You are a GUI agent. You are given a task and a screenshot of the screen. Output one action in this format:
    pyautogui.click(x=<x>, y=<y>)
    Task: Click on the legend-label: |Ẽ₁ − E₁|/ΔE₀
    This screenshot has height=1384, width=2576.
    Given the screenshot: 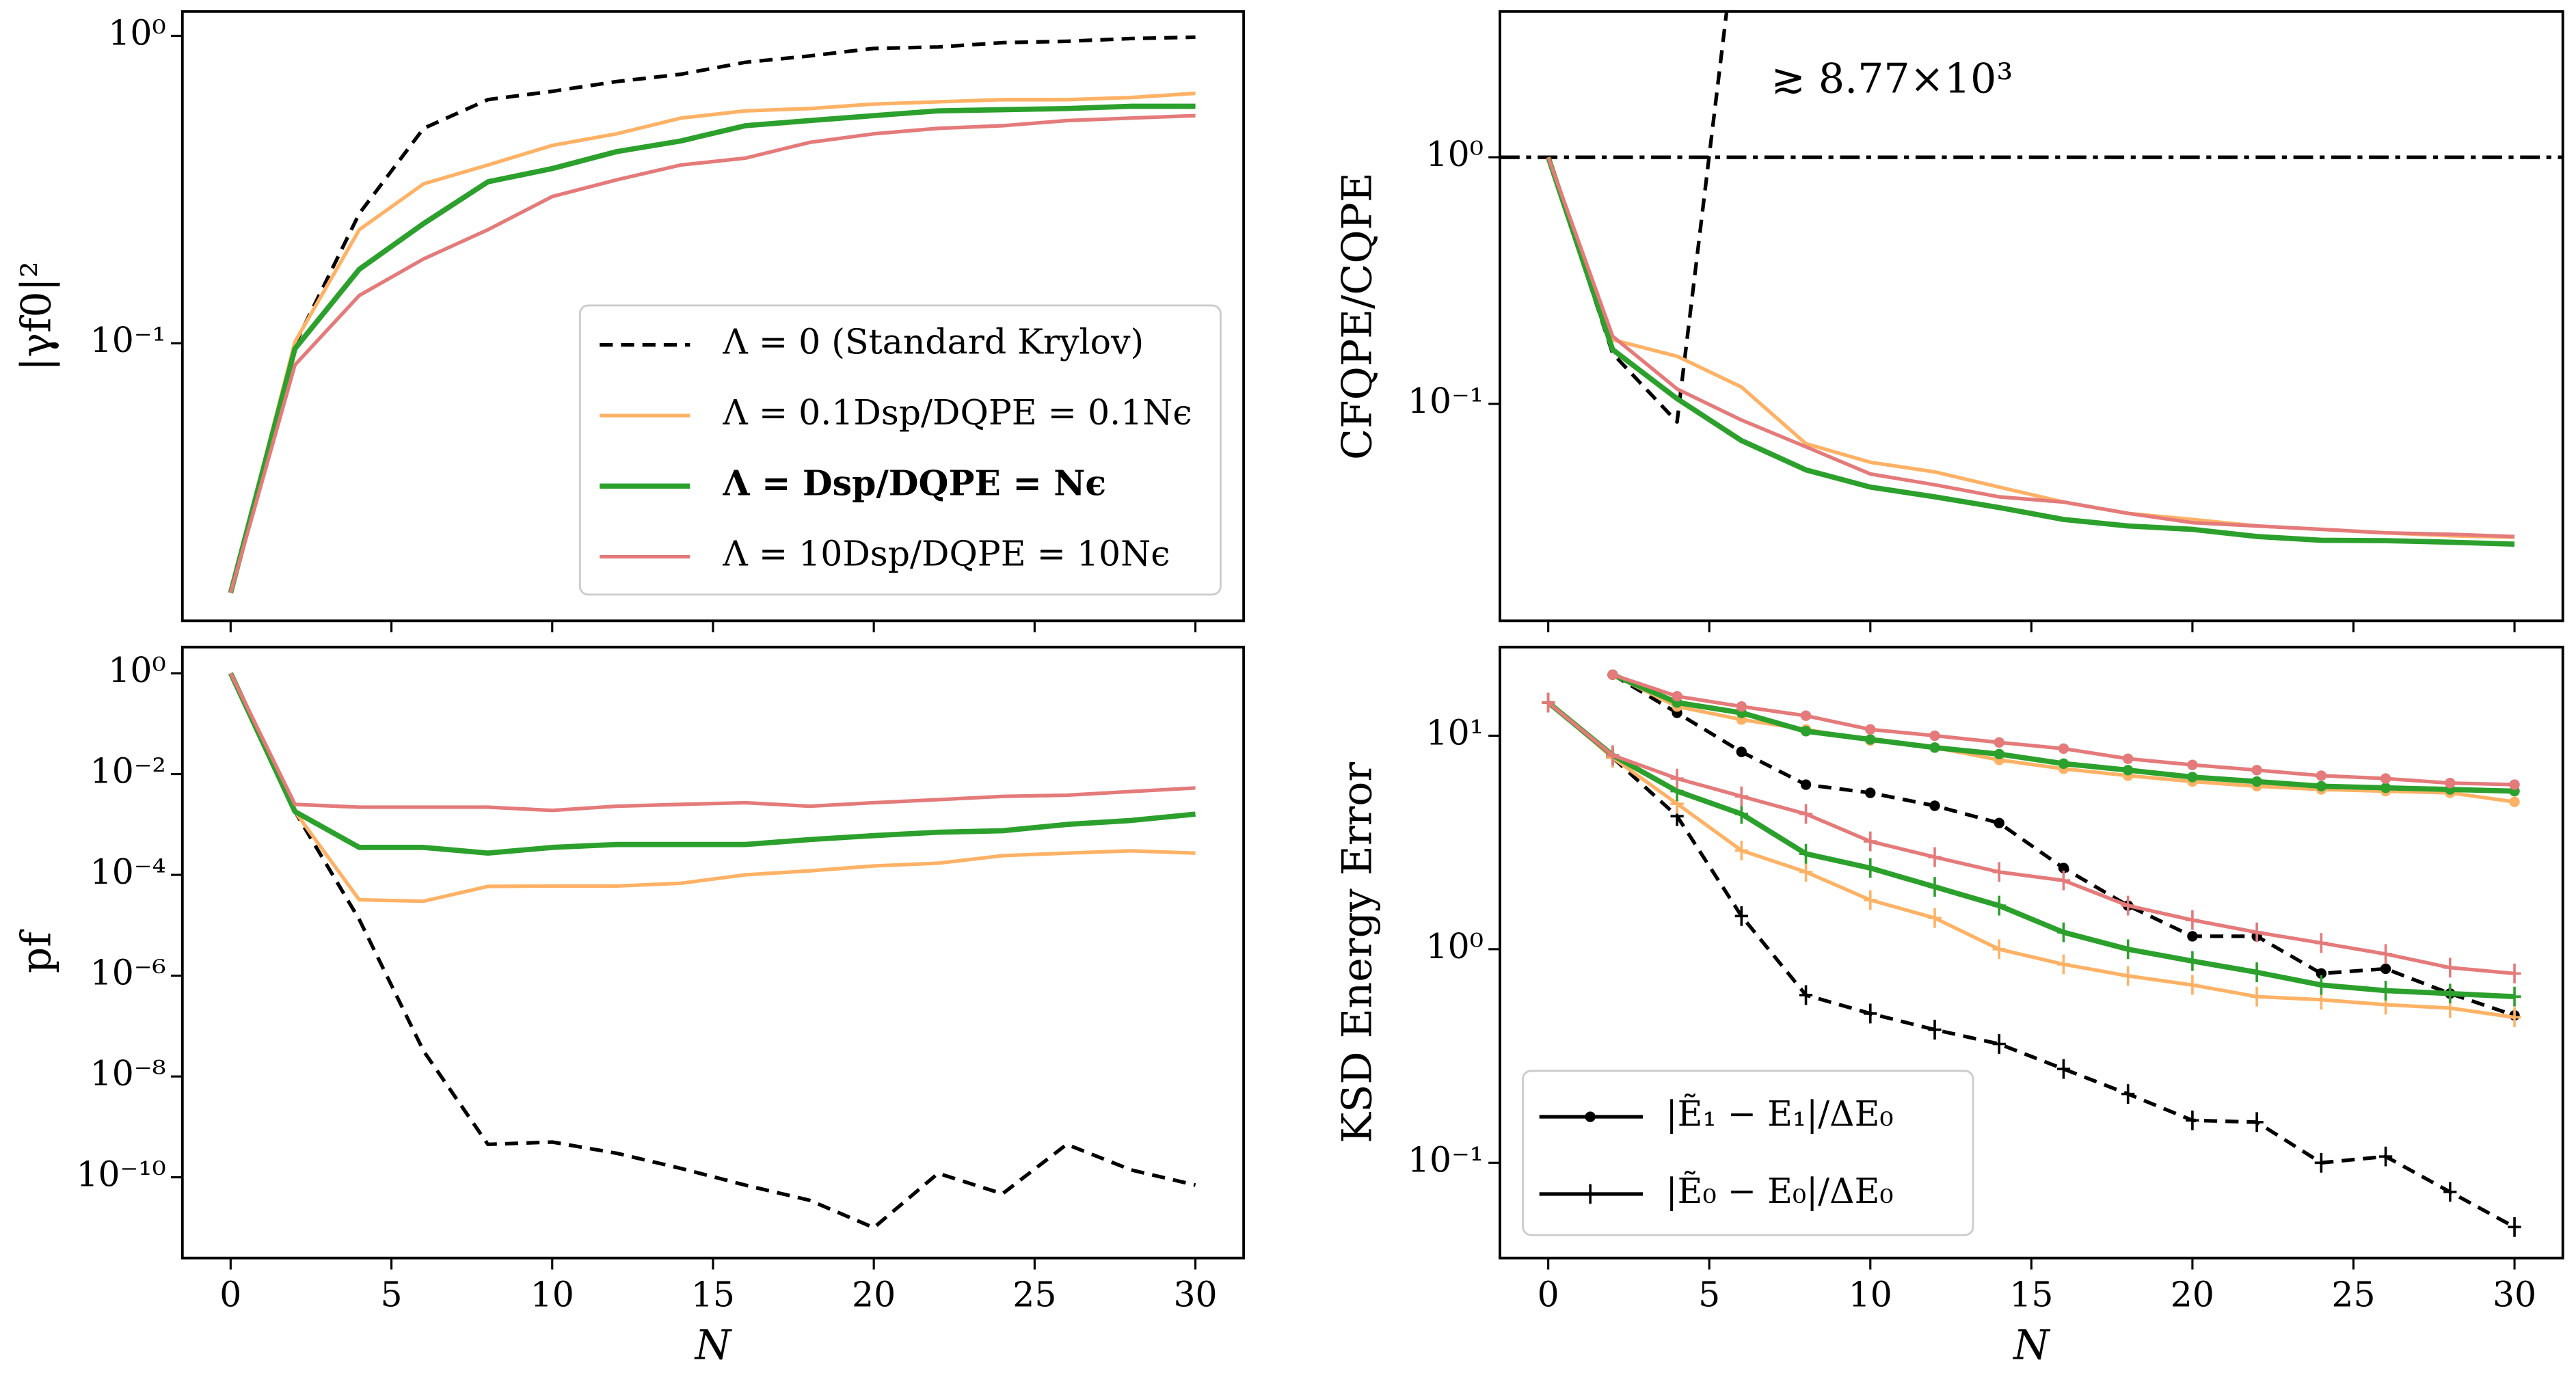 What is the action you would take?
    pyautogui.click(x=1780, y=1114)
    